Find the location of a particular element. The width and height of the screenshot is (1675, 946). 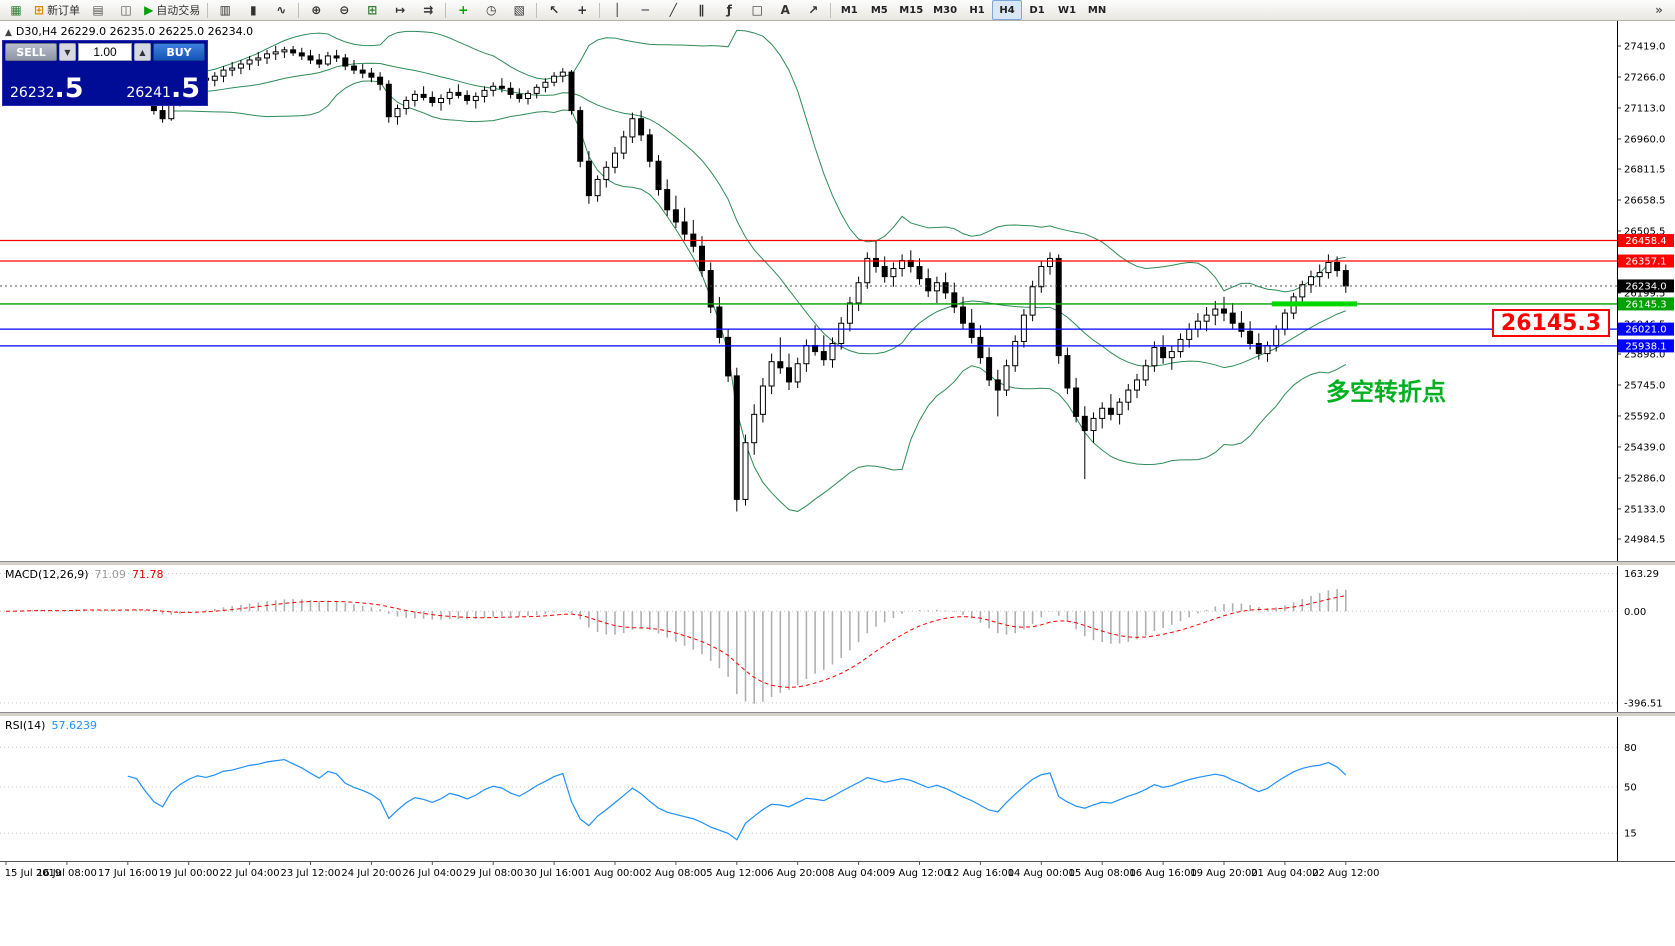

price-axis-label: 27419.0 is located at coordinates (1644, 47).